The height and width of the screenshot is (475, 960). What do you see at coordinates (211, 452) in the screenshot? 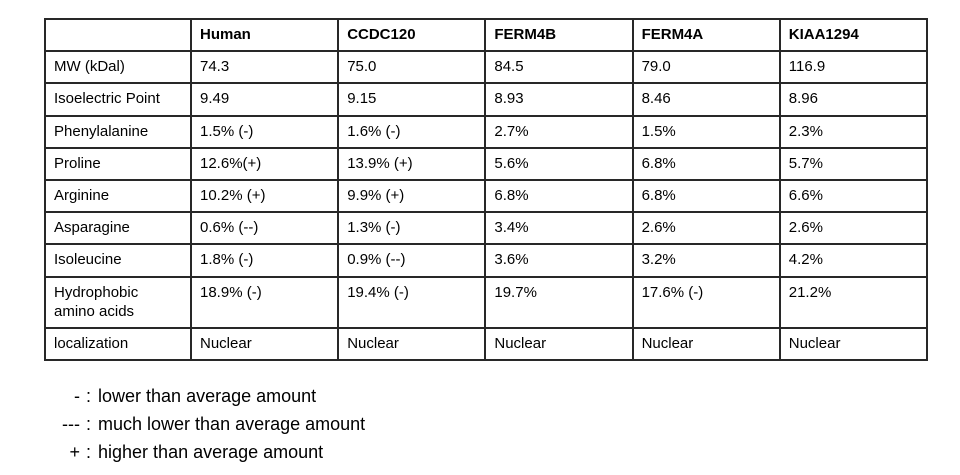
I see `legend-text: higher than average amount` at bounding box center [211, 452].